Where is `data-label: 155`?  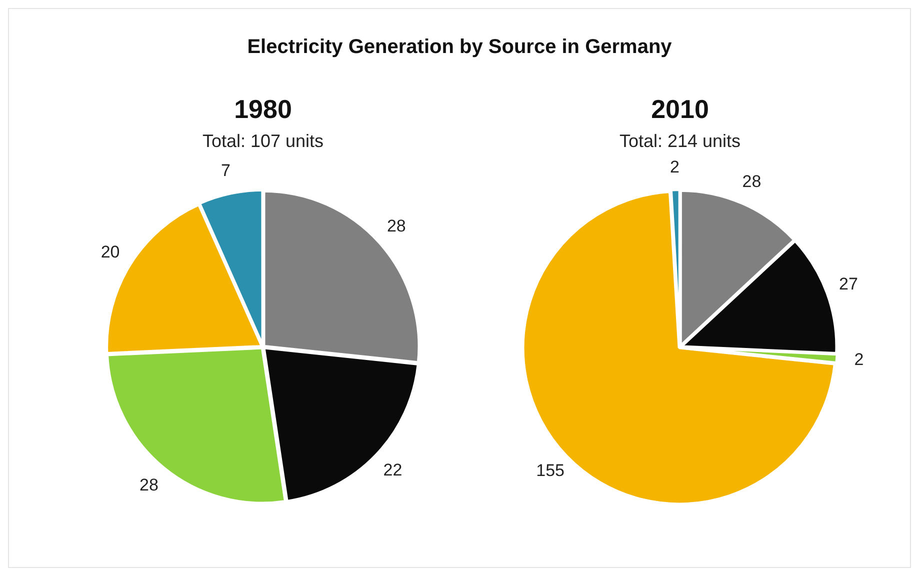 data-label: 155 is located at coordinates (550, 470).